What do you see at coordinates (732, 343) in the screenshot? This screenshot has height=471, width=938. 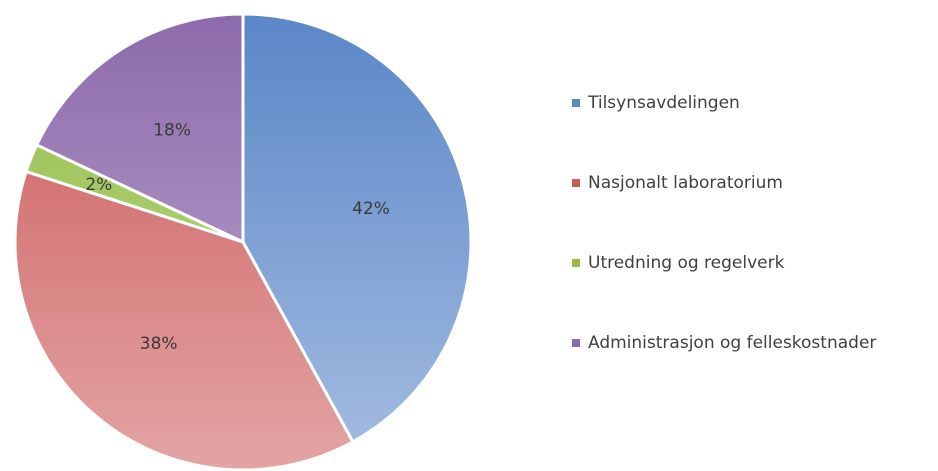 I see `legend-label: Administrasjon og felleskostnader` at bounding box center [732, 343].